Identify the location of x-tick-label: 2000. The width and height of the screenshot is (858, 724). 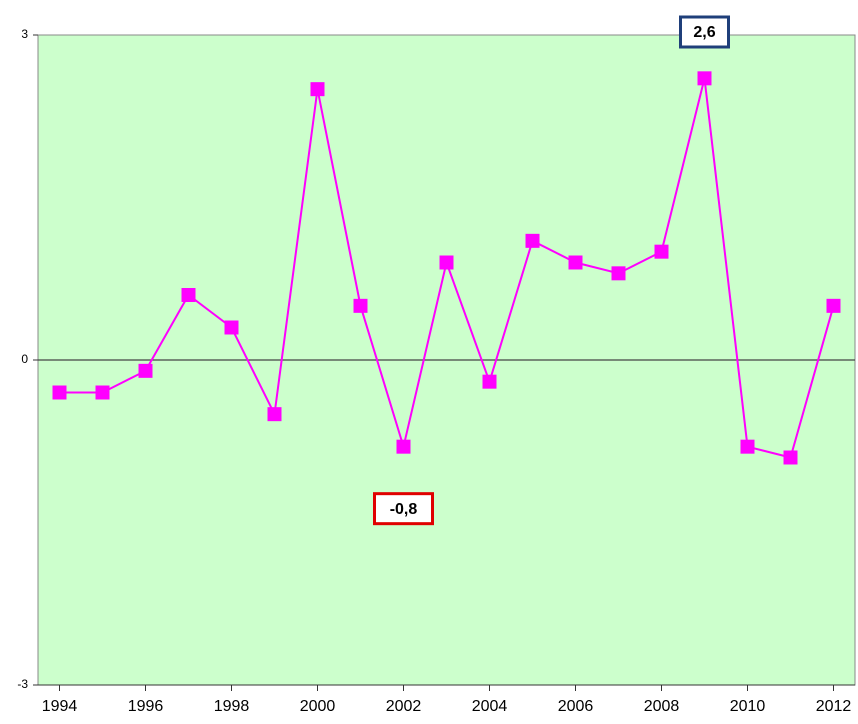
(318, 706).